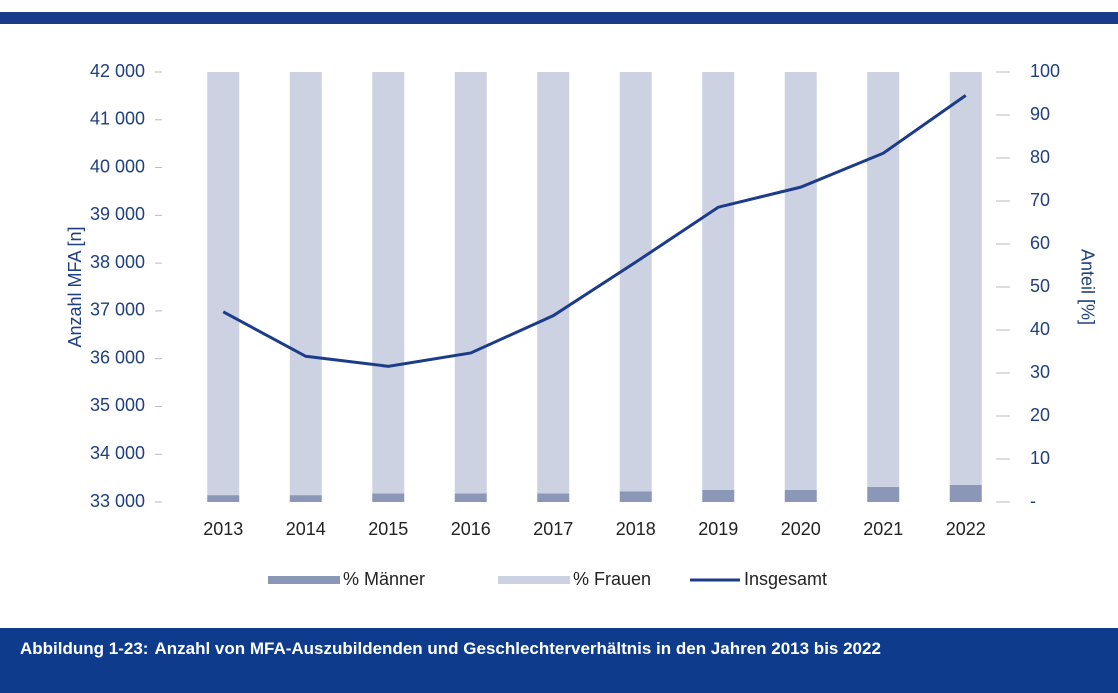  I want to click on x-tick-label: 2017, so click(553, 529).